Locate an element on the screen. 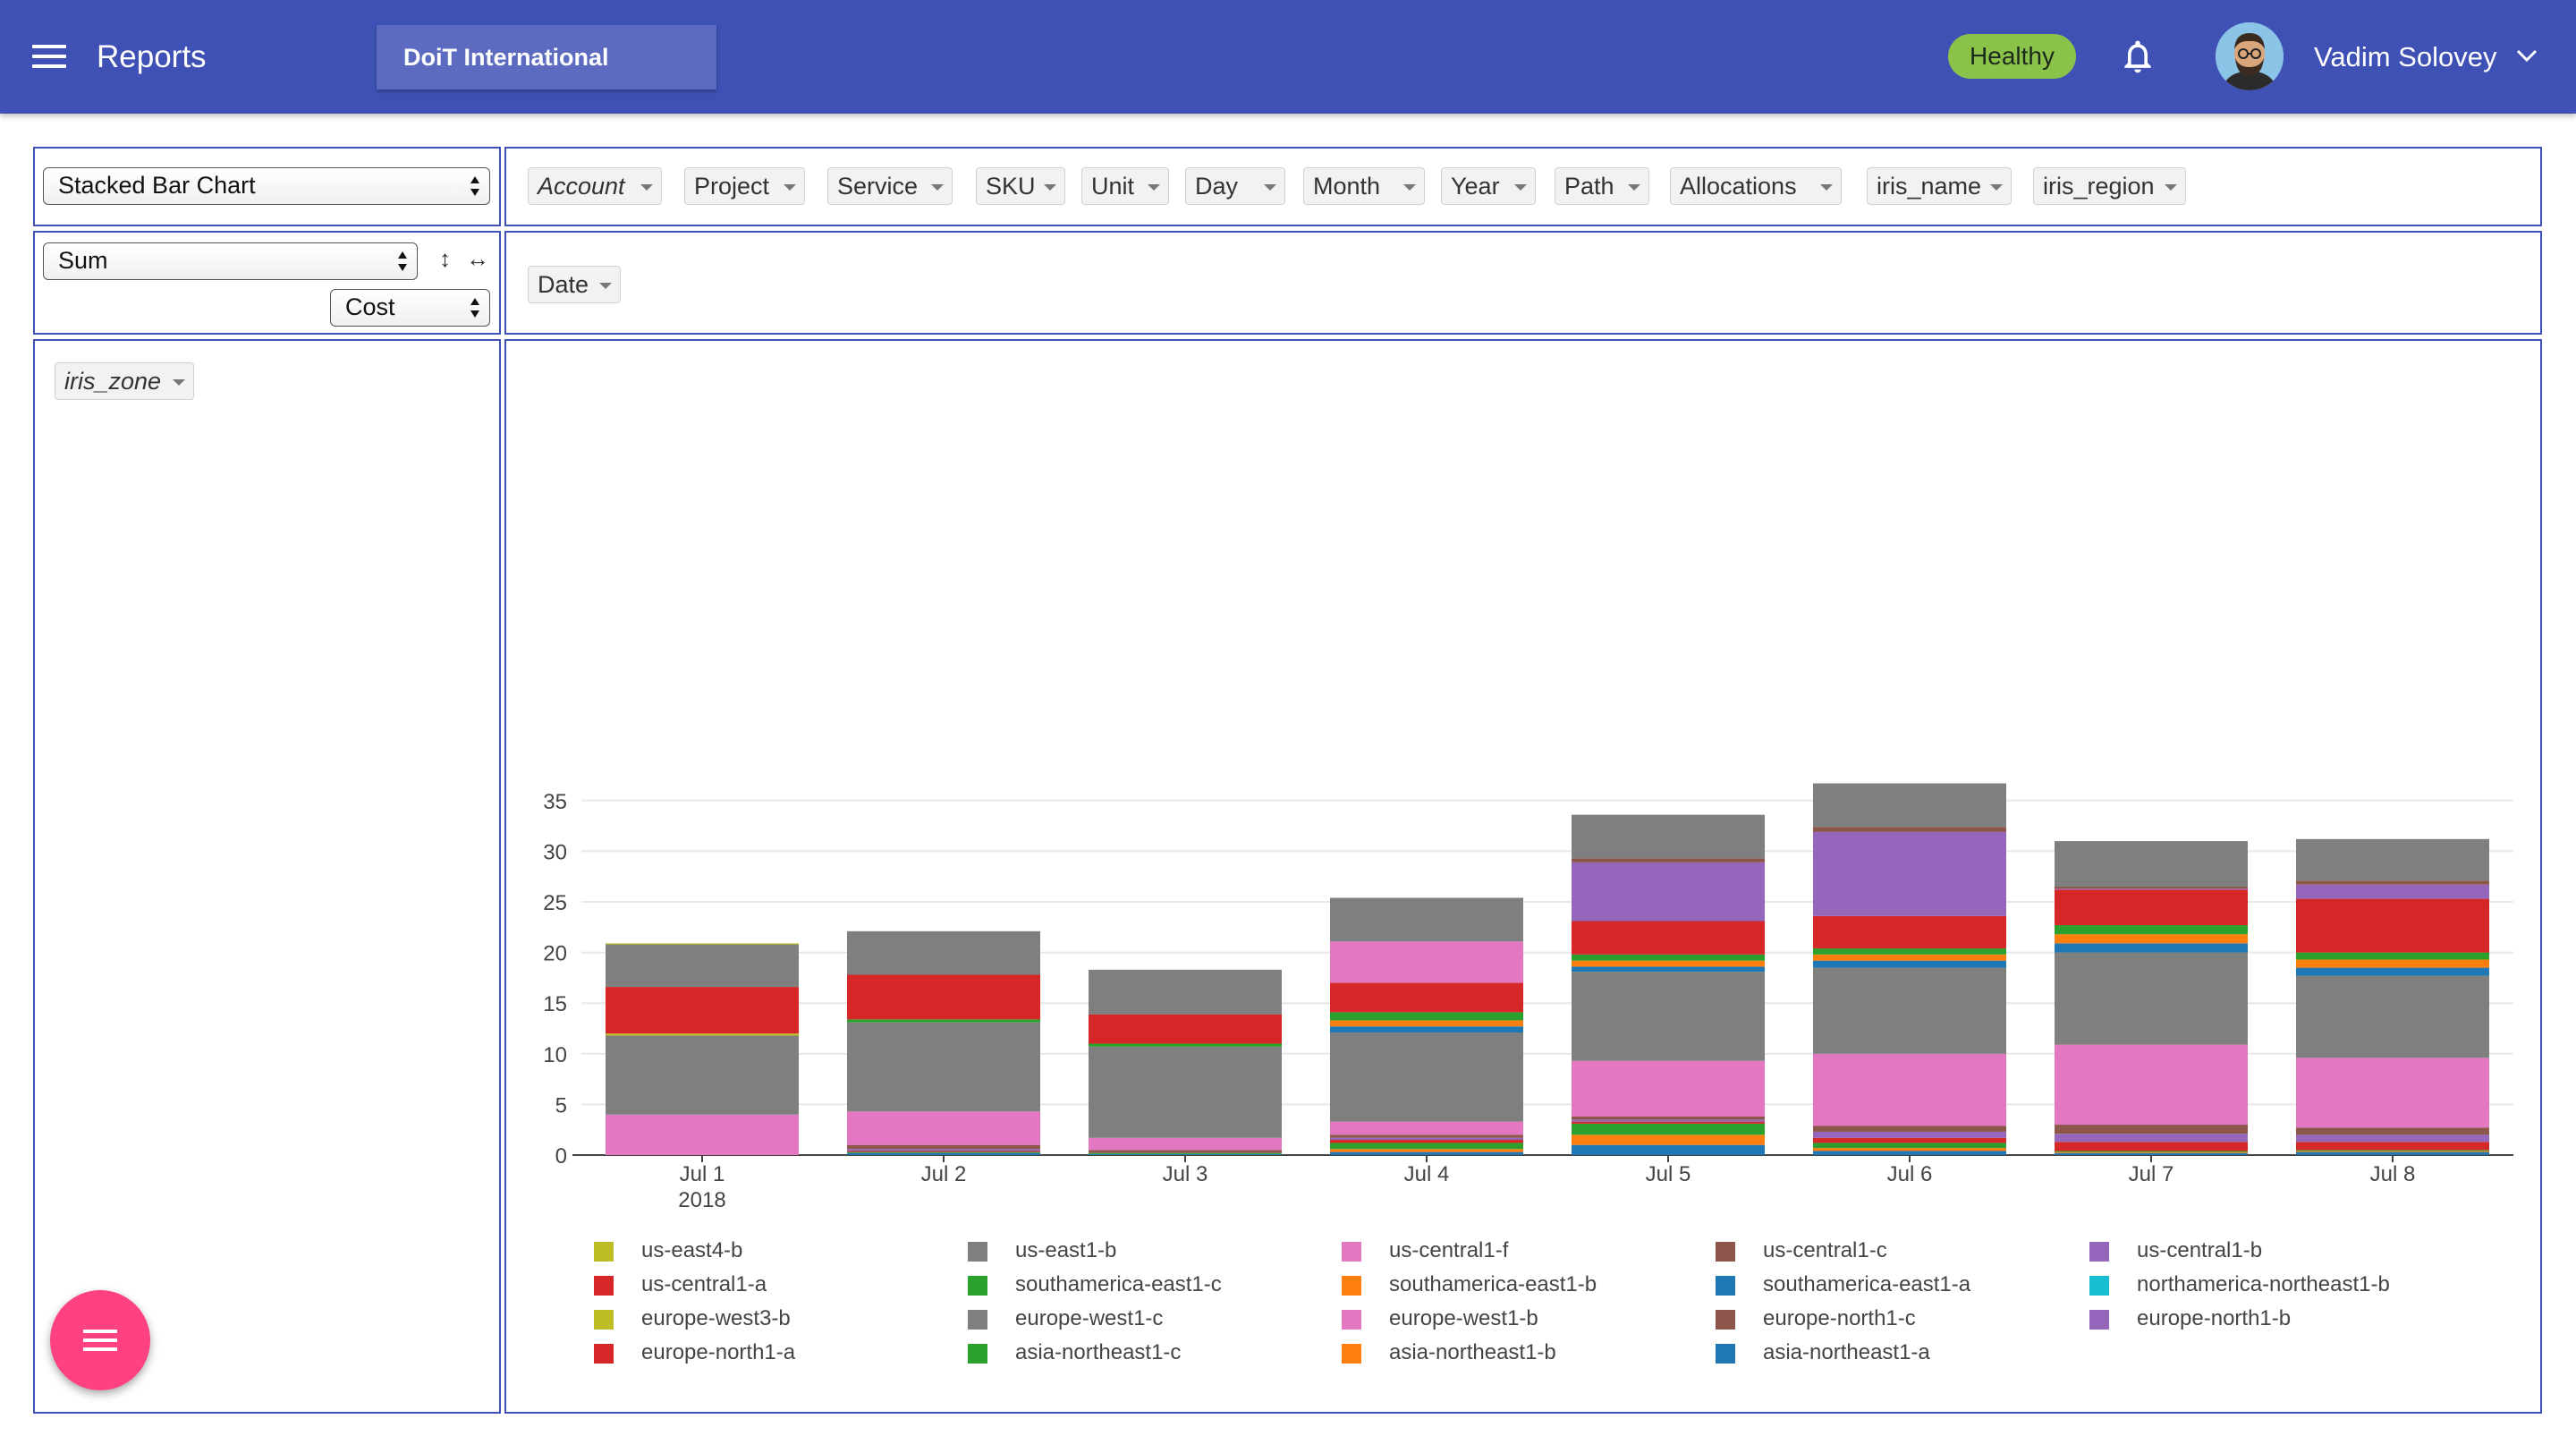  field-pill-allocations: Allocations is located at coordinates (1756, 186).